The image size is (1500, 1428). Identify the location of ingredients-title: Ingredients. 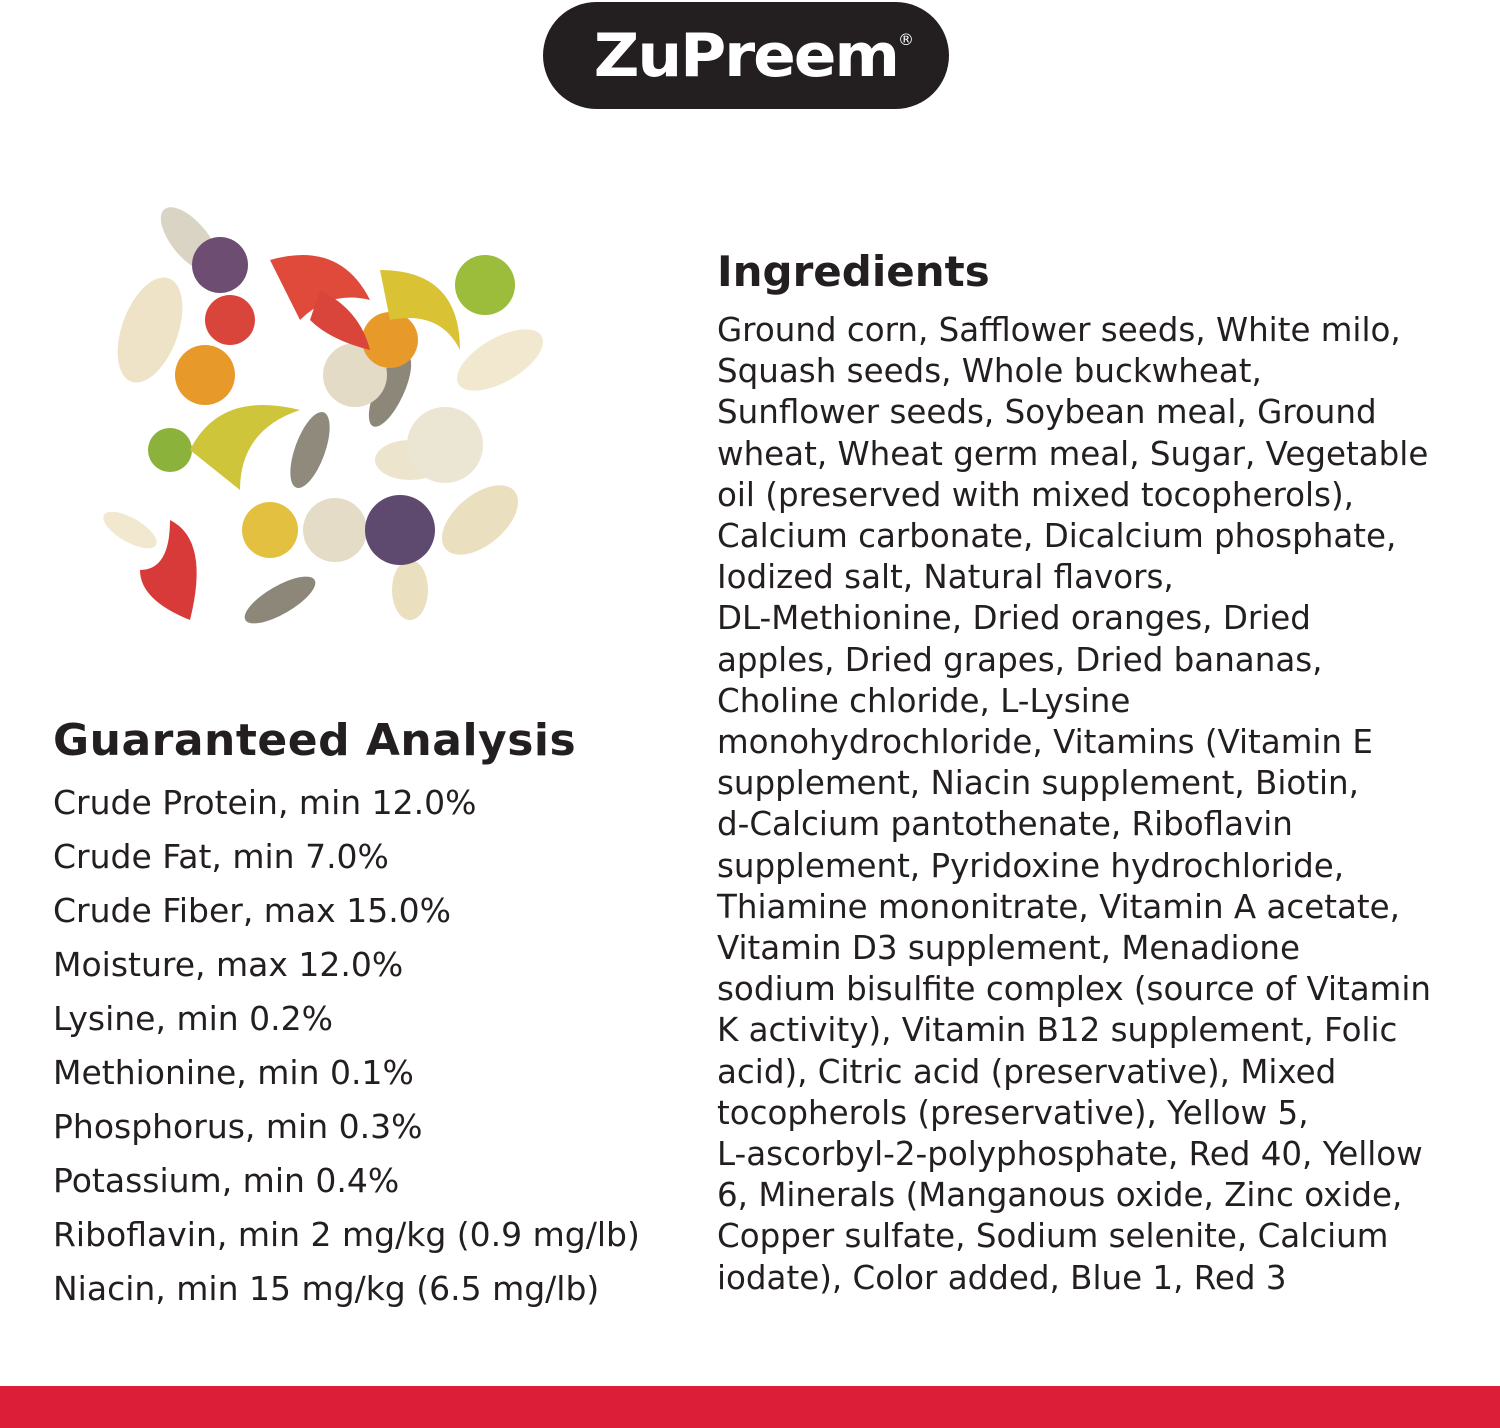
(853, 271).